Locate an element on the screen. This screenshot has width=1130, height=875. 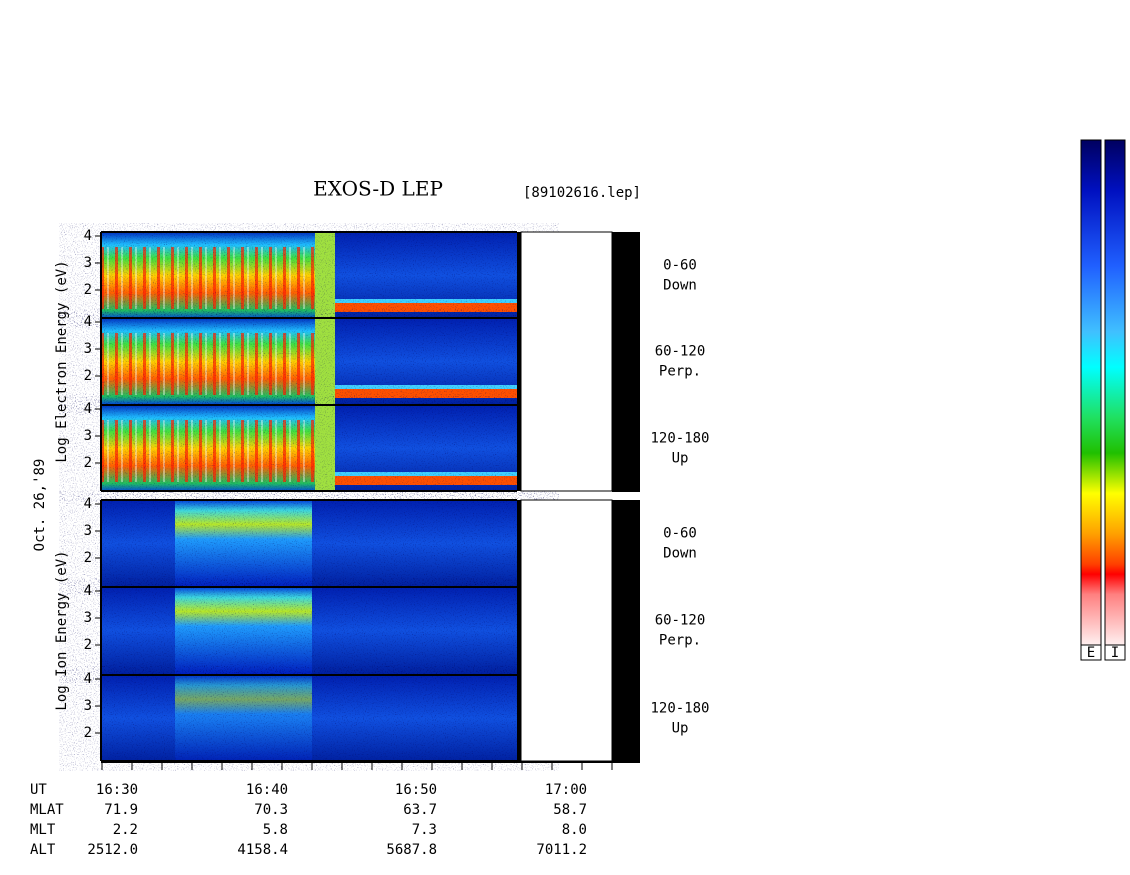
row-name: MLAT is located at coordinates (47, 810).